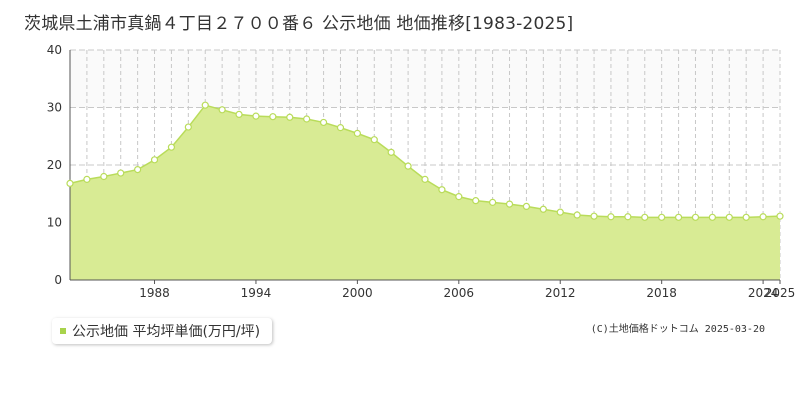 The height and width of the screenshot is (400, 800). I want to click on copyright-credit: (C)土地価格ドットコム 2025-03-20, so click(677, 329).